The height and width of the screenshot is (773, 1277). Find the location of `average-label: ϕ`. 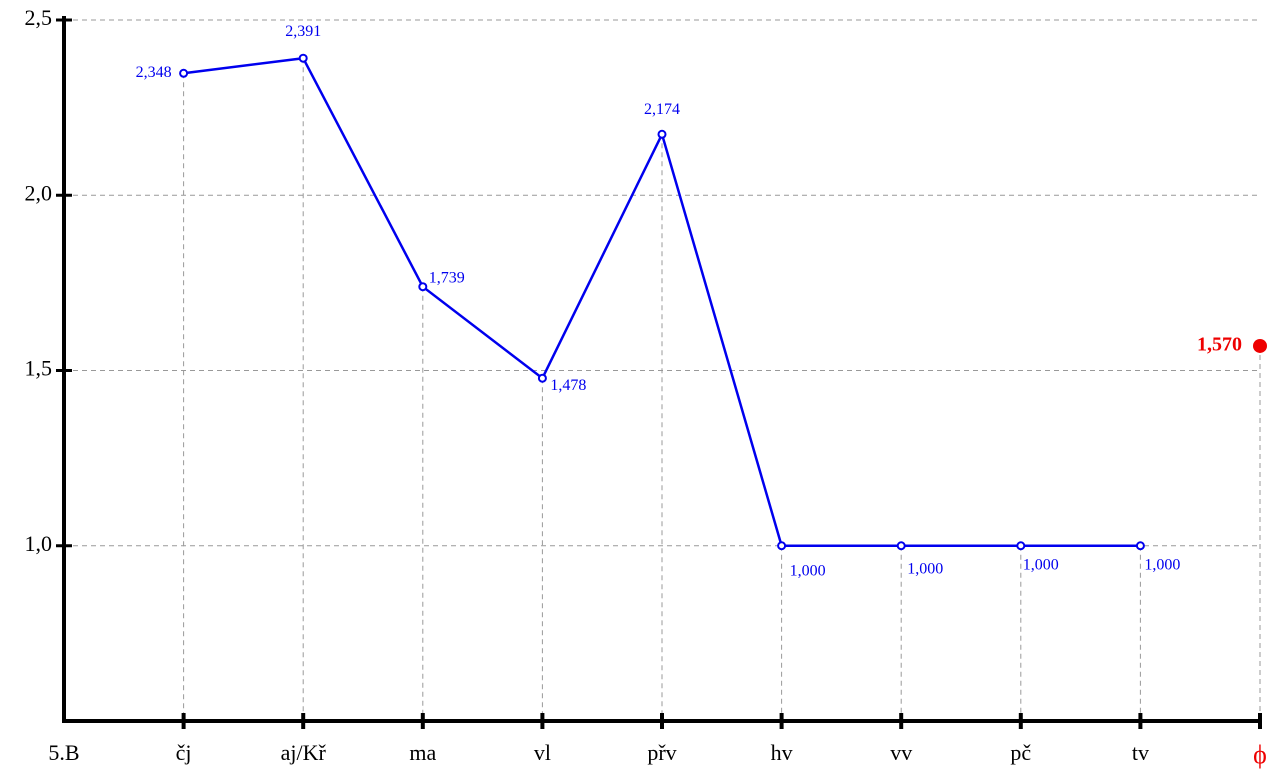

average-label: ϕ is located at coordinates (1260, 754).